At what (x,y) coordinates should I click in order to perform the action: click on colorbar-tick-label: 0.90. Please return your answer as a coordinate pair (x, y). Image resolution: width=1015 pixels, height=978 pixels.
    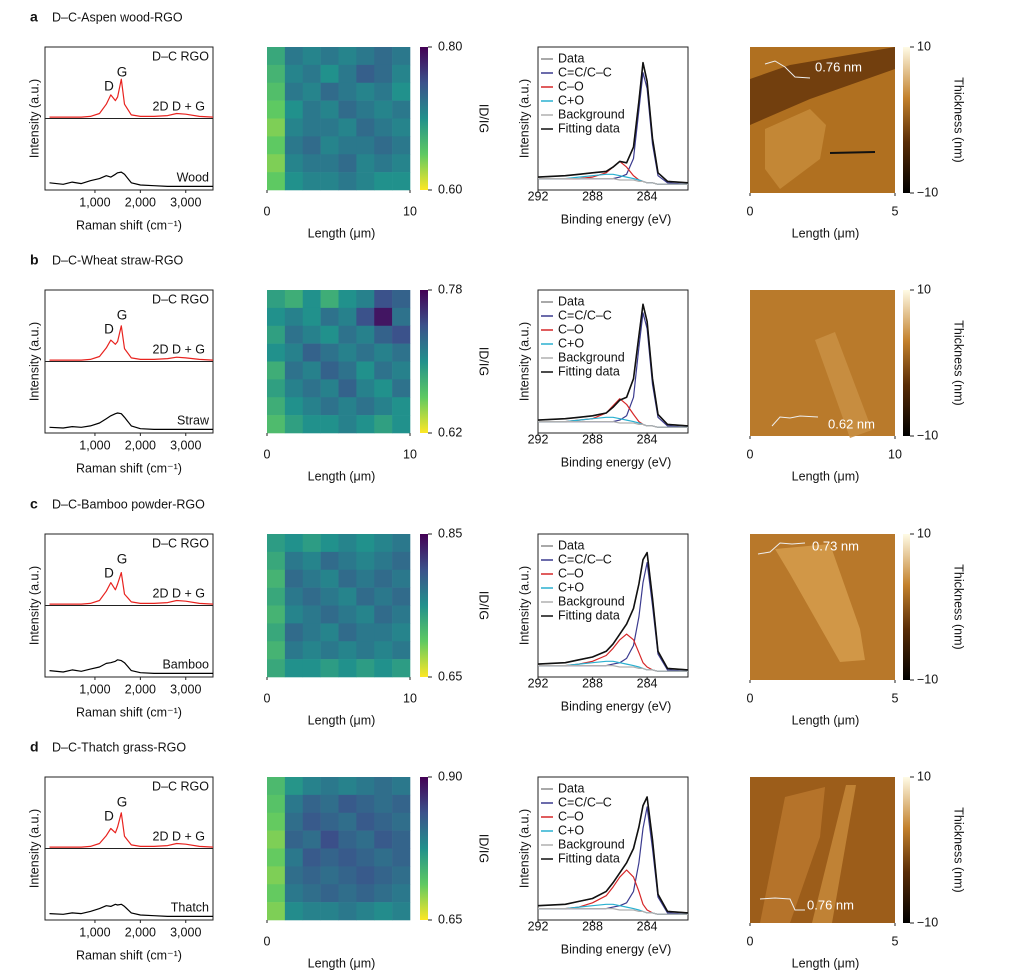
    Looking at the image, I should click on (450, 776).